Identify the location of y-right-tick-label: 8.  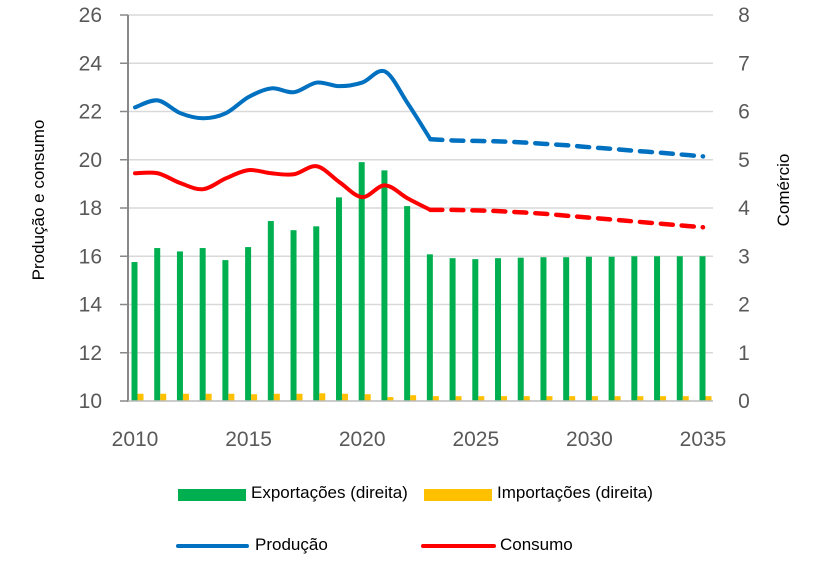
(744, 15).